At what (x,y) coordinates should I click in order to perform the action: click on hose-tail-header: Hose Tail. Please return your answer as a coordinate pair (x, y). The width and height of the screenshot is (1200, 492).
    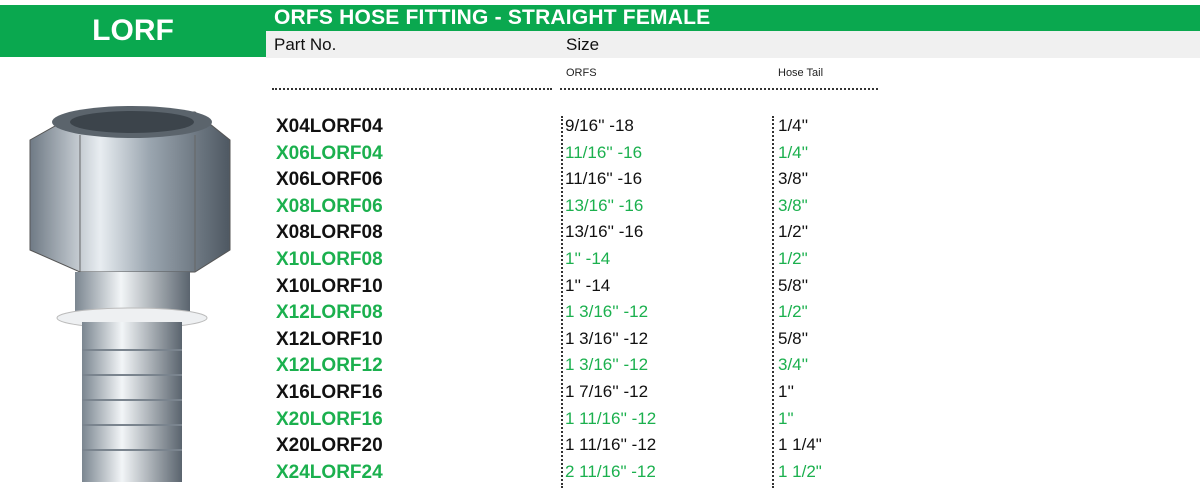
    Looking at the image, I should click on (801, 73).